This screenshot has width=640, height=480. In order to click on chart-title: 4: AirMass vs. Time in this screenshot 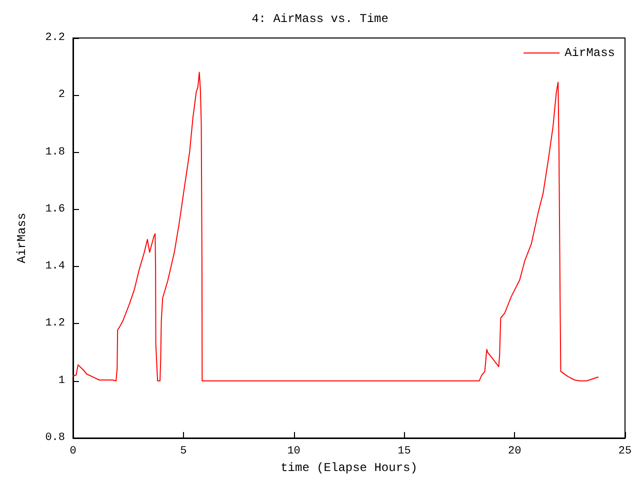, I will do `click(320, 19)`.